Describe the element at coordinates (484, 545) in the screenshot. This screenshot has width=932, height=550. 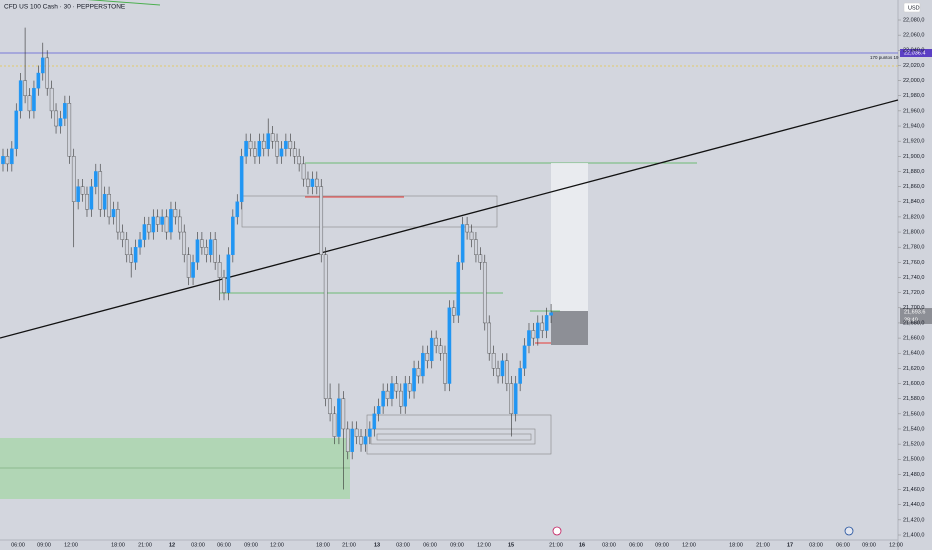
I see `x-tick-label: 12:00` at that location.